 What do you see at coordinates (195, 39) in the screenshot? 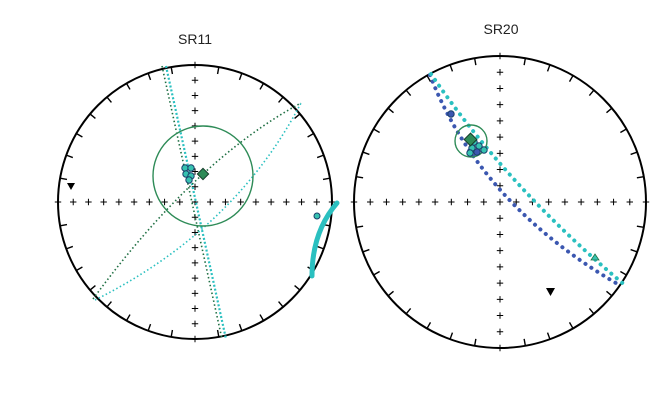
I see `panel-title-sr11: SR11` at bounding box center [195, 39].